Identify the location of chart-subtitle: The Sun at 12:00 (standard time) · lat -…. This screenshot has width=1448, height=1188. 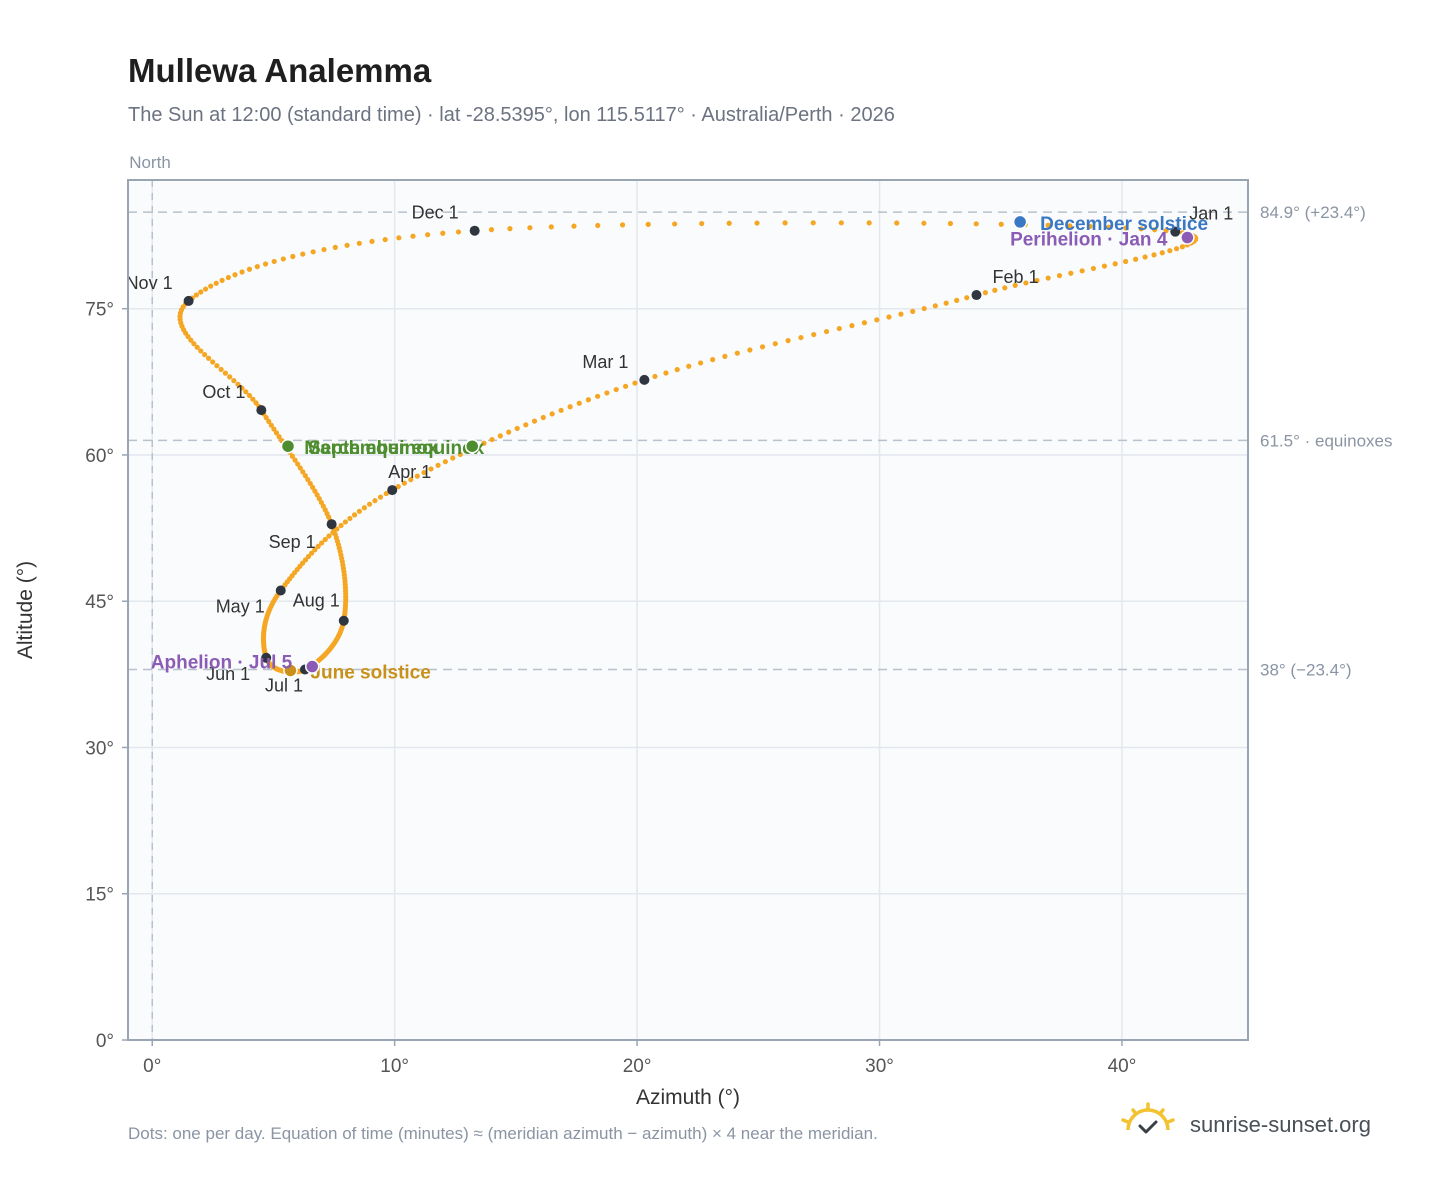
(511, 115).